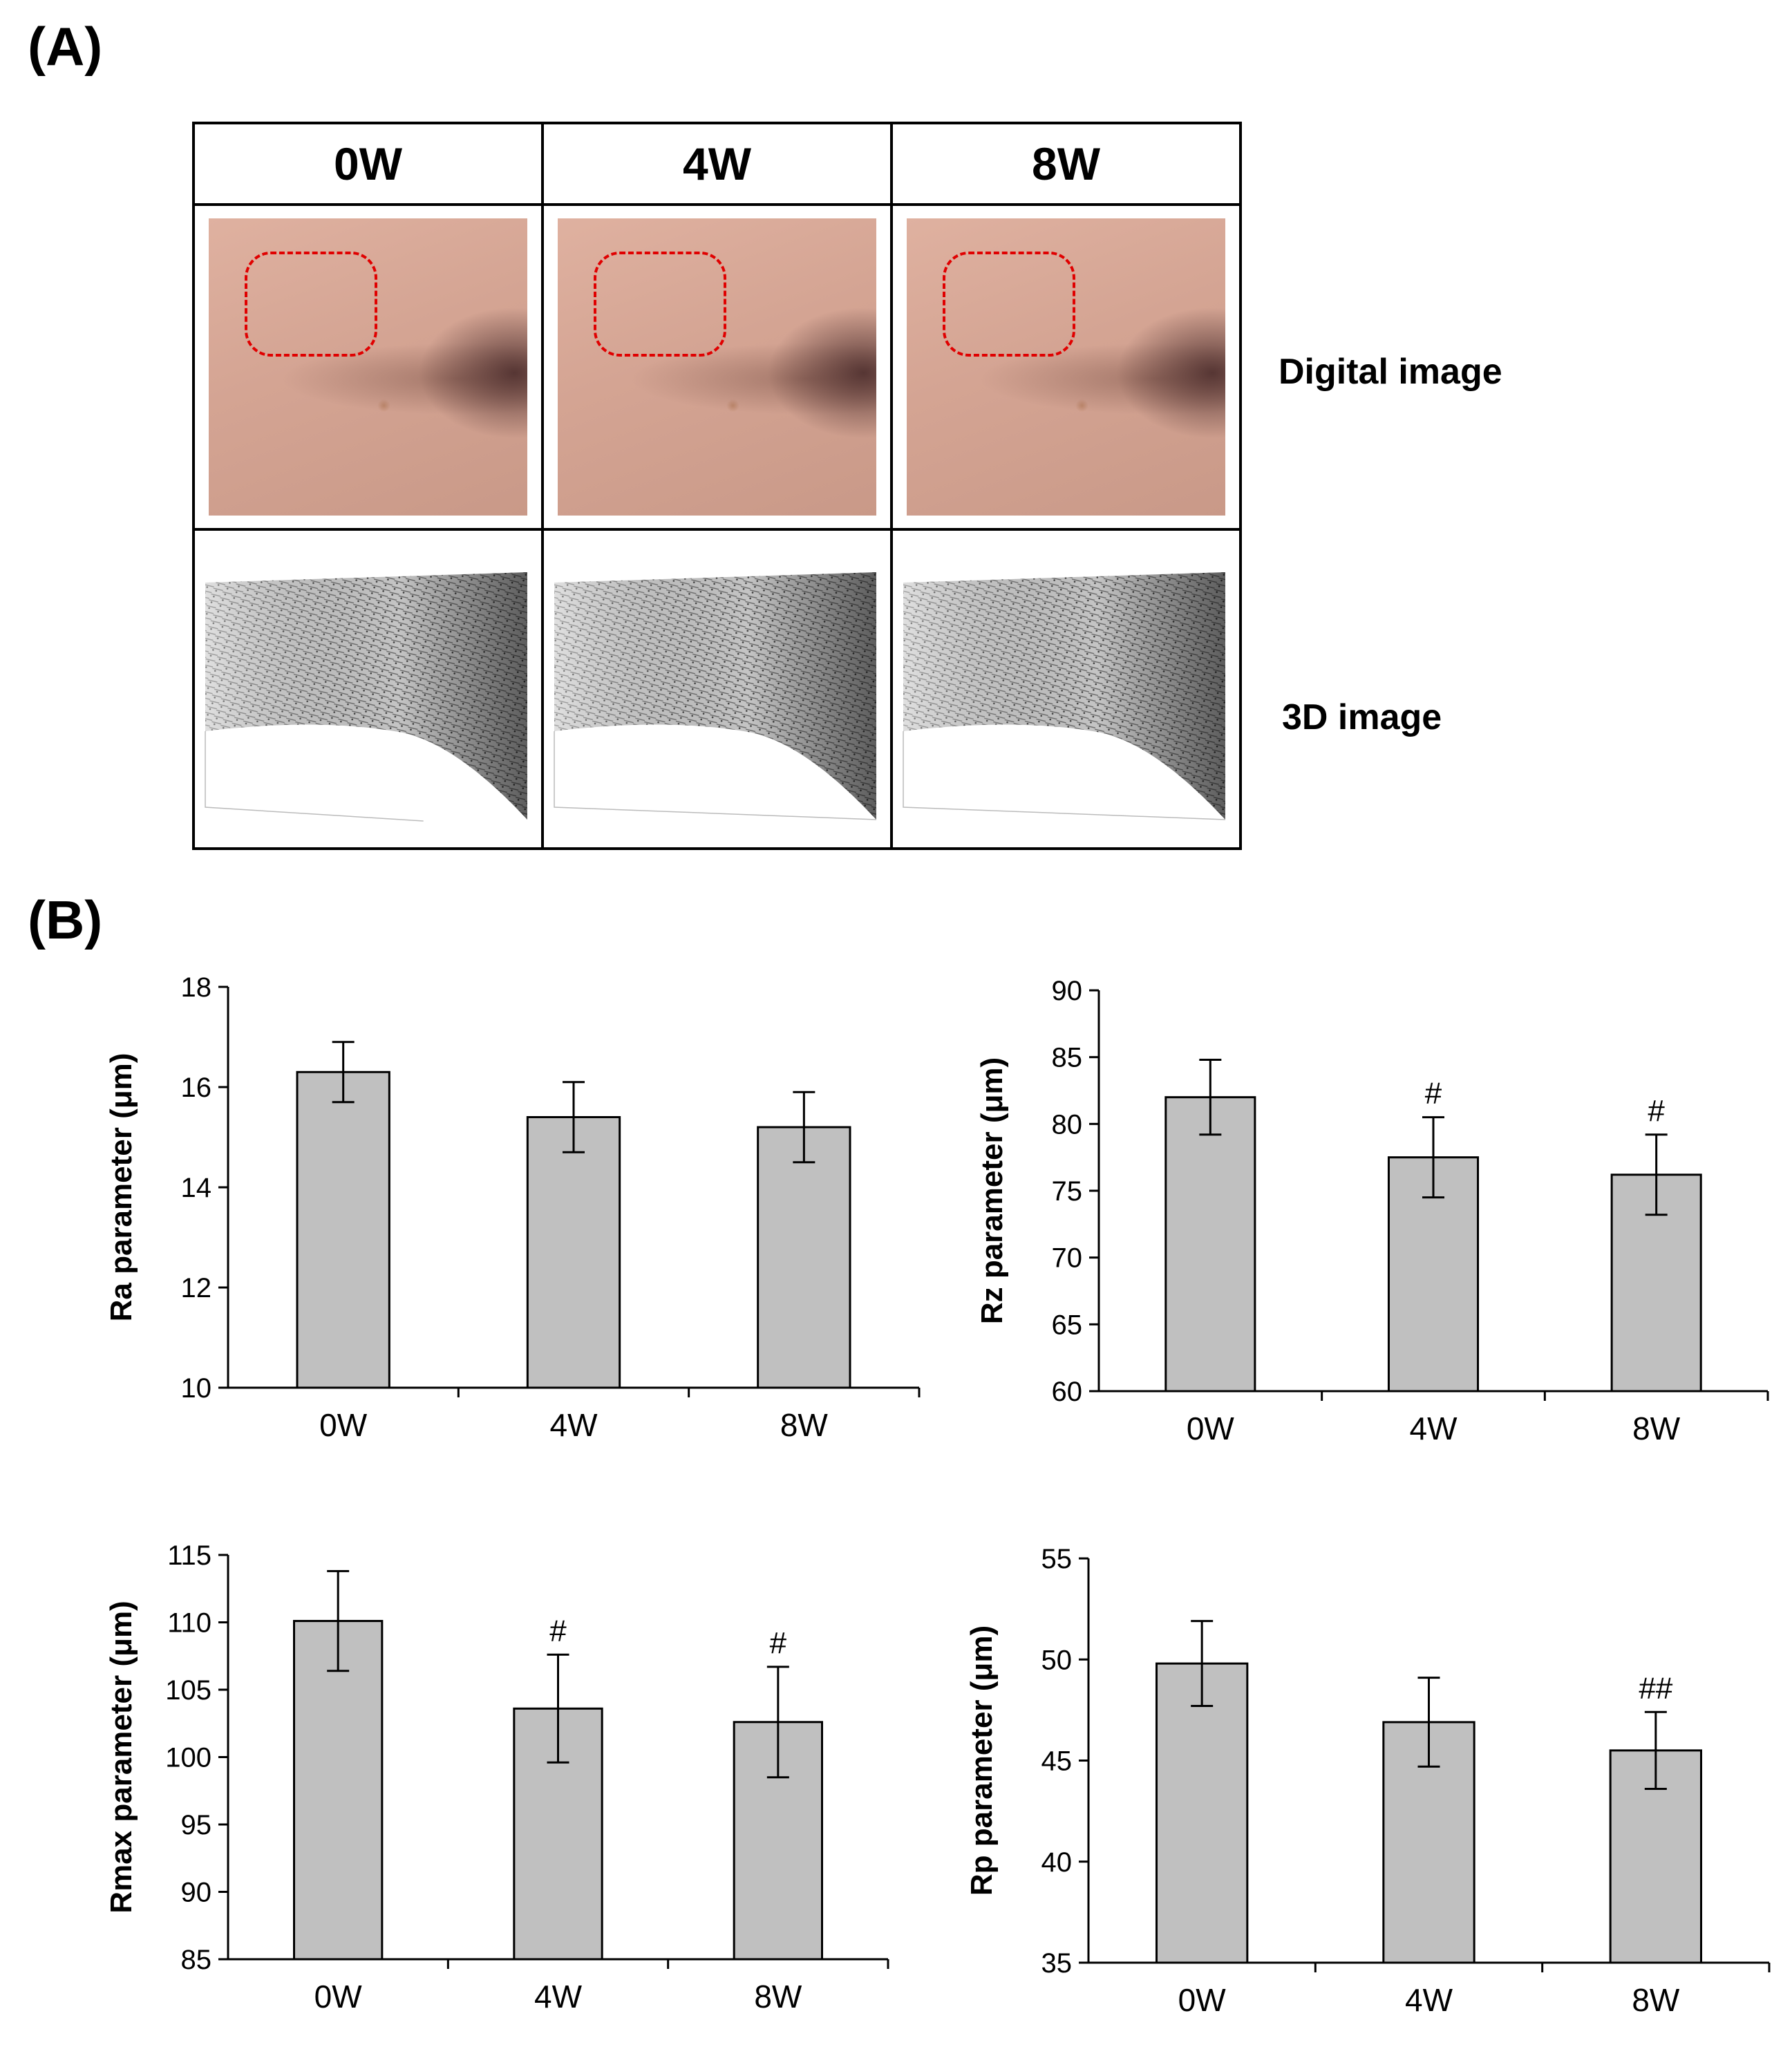 Image resolution: width=1792 pixels, height=2047 pixels. What do you see at coordinates (1067, 1325) in the screenshot?
I see `y-tick-label: 65` at bounding box center [1067, 1325].